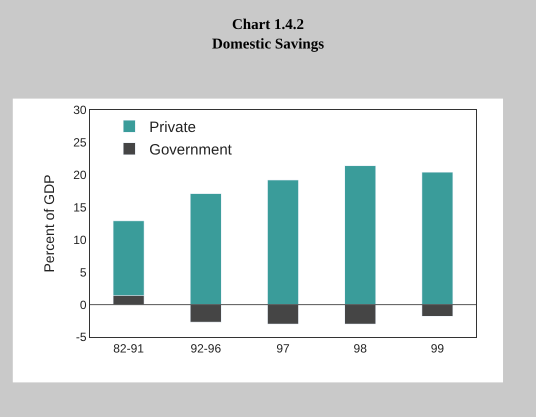  Describe the element at coordinates (172, 127) in the screenshot. I see `legend-label: Private` at that location.